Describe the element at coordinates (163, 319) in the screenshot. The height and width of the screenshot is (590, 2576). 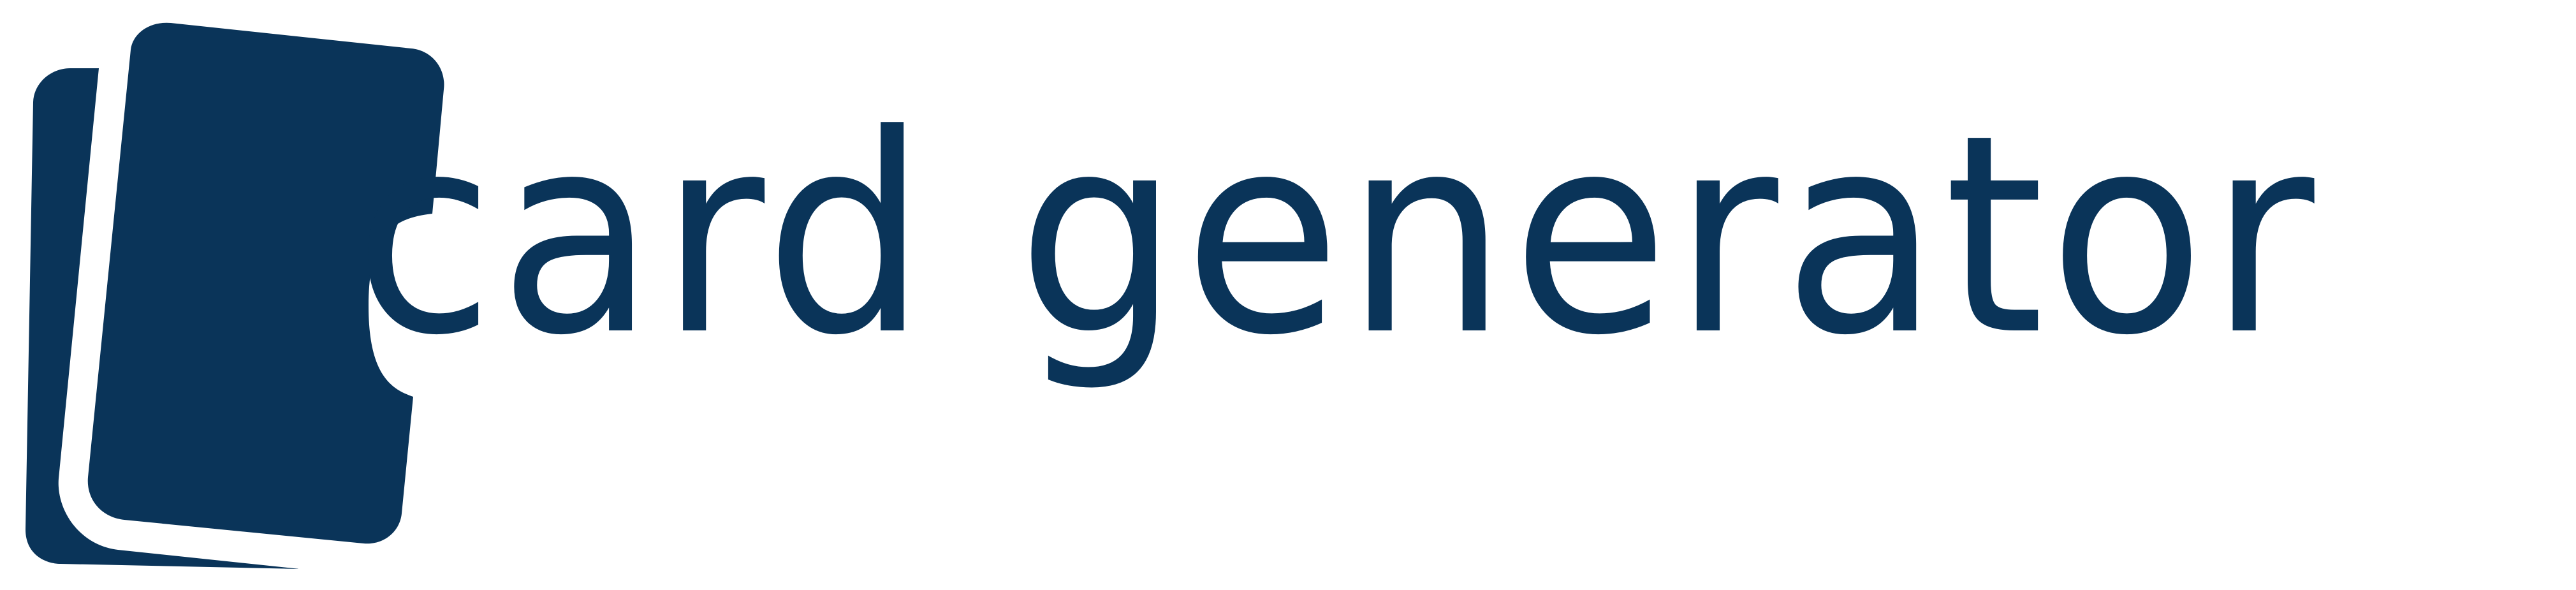
I see `back-card-shape` at that location.